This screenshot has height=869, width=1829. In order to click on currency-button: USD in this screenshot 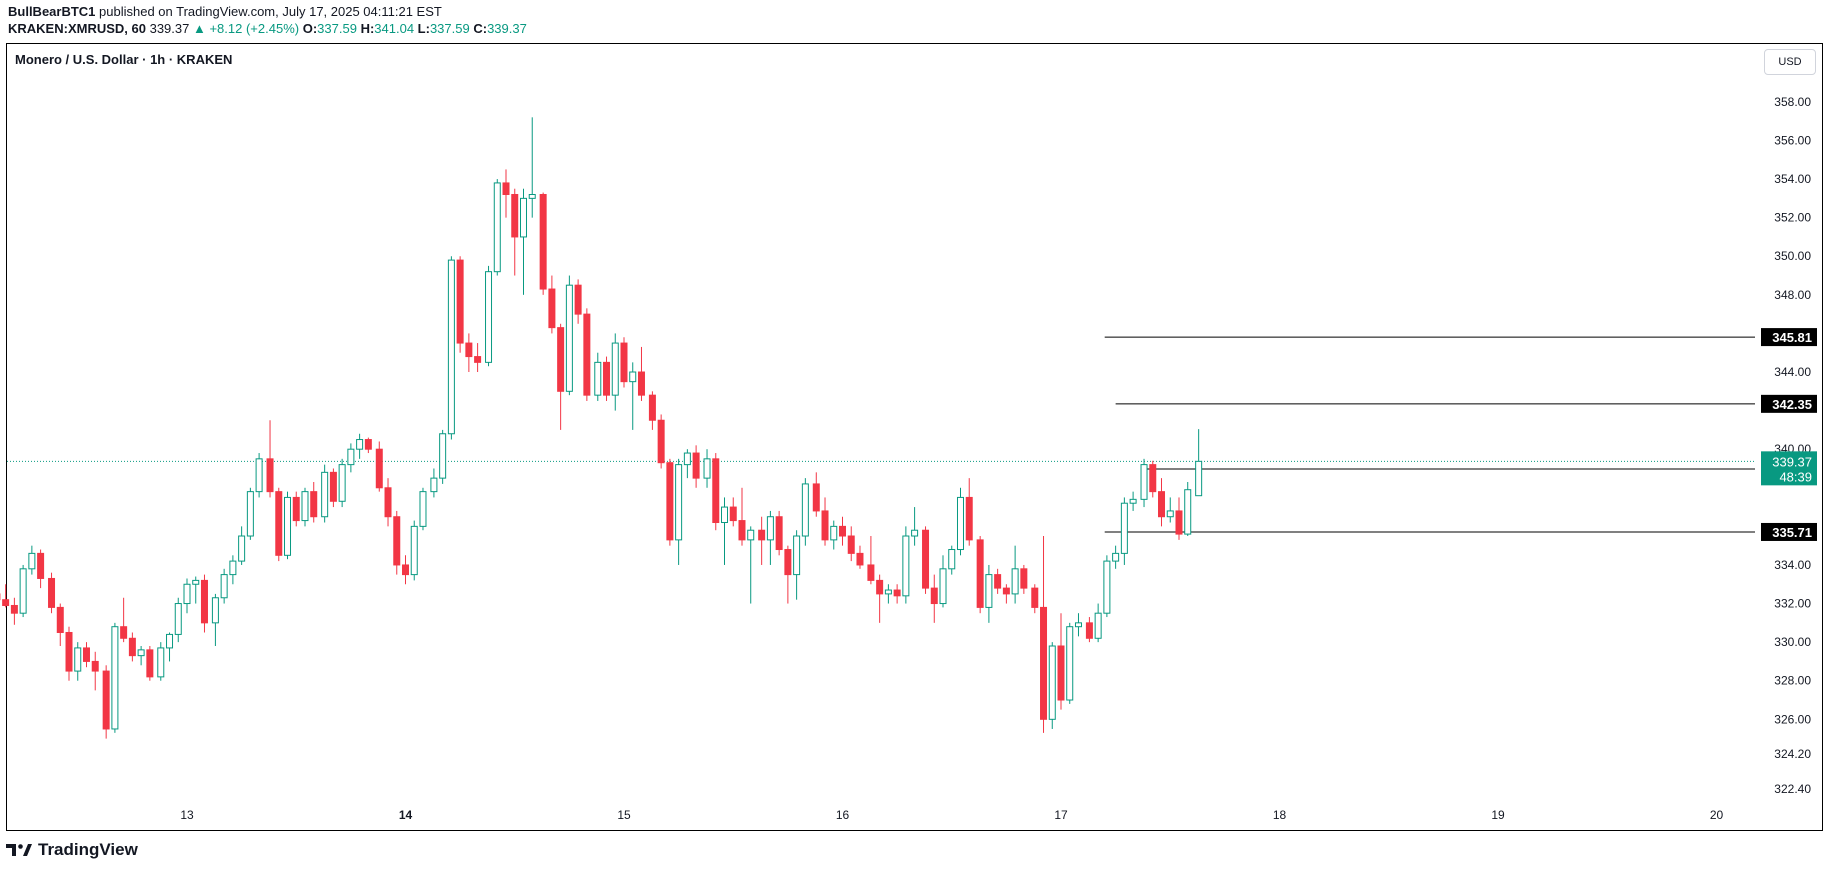, I will do `click(1790, 62)`.